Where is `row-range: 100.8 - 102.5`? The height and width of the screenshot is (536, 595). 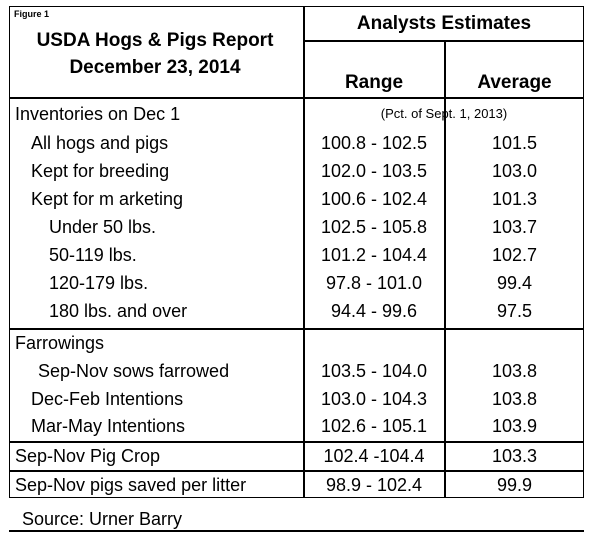 row-range: 100.8 - 102.5 is located at coordinates (374, 143).